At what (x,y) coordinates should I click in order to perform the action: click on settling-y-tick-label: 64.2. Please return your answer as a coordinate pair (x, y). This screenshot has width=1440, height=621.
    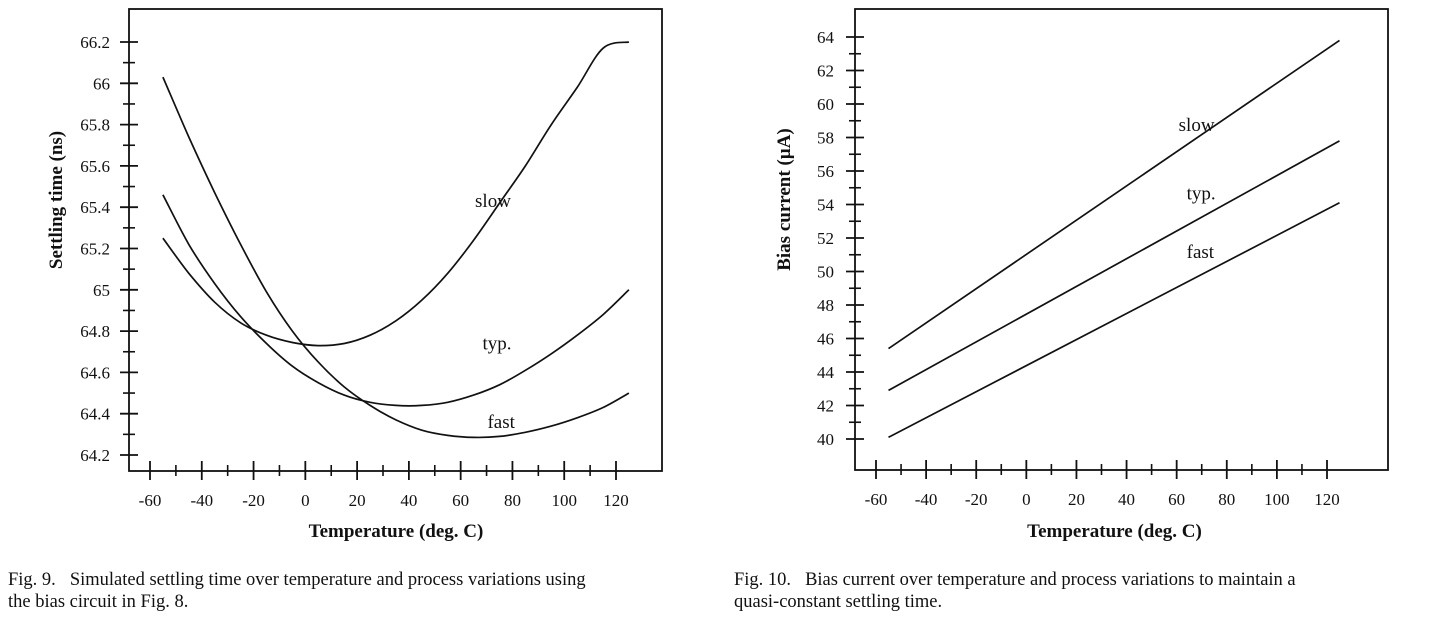
    Looking at the image, I should click on (95, 455).